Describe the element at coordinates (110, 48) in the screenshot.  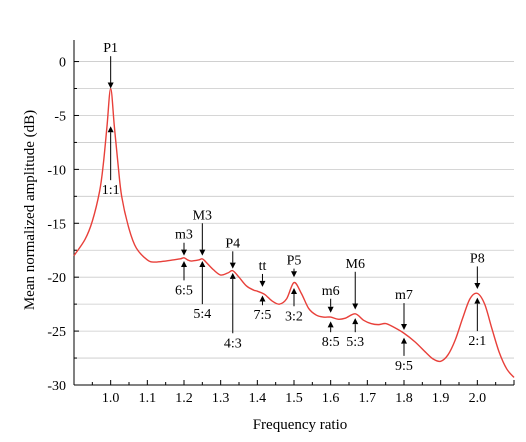
I see `annotation-label: P1` at that location.